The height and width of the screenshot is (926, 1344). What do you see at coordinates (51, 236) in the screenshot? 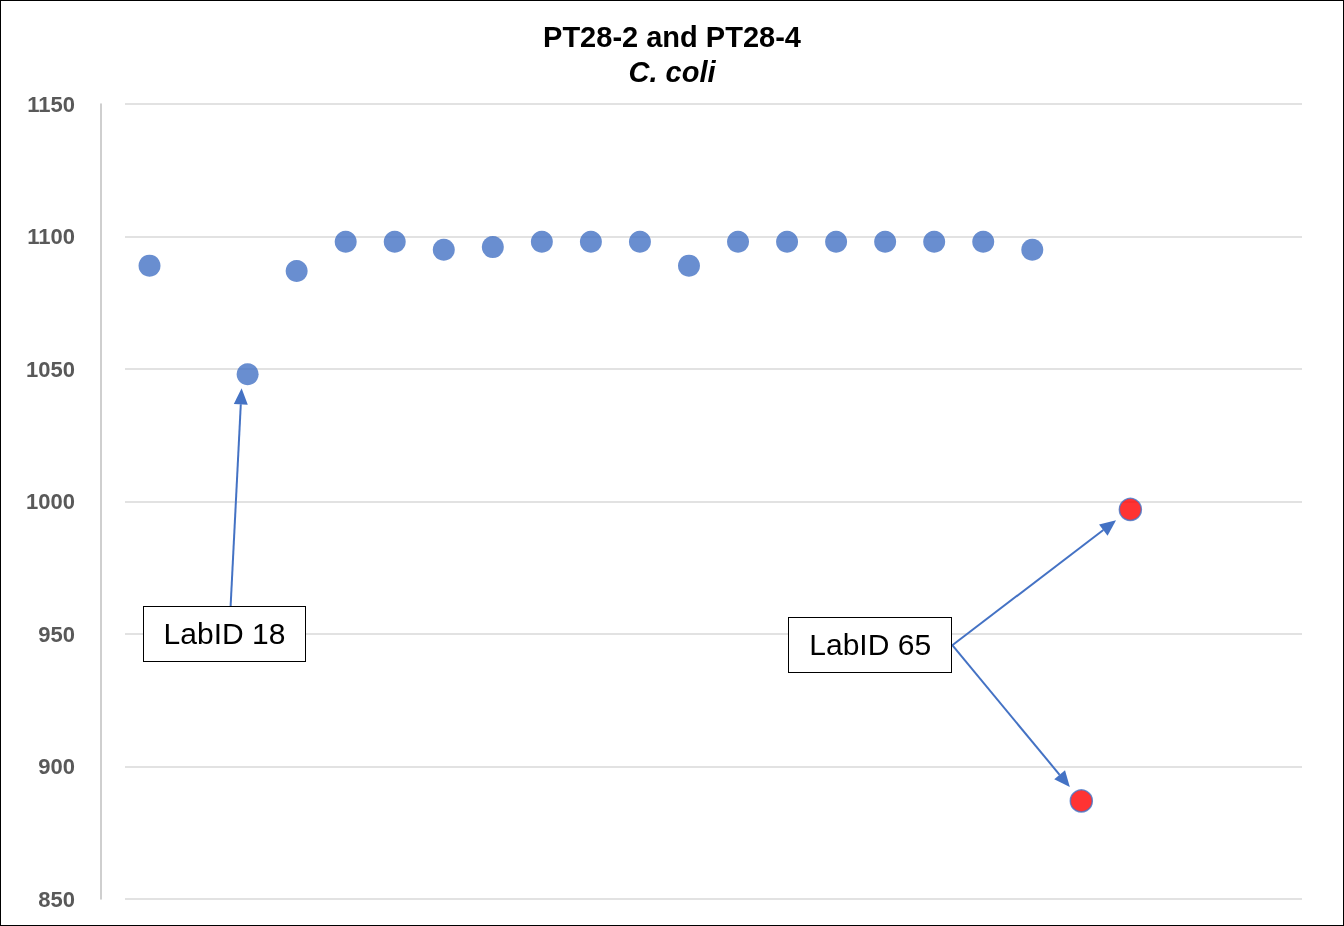
I see `y-tick-label: 1100` at bounding box center [51, 236].